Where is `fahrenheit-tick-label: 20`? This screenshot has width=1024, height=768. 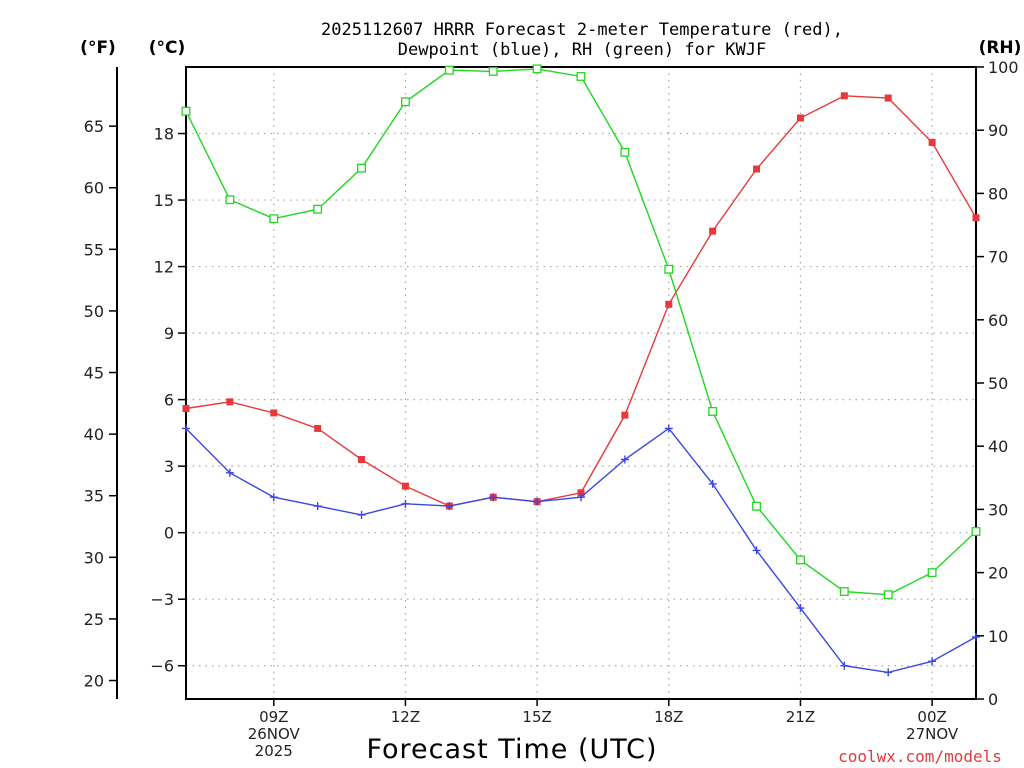 fahrenheit-tick-label: 20 is located at coordinates (94, 681).